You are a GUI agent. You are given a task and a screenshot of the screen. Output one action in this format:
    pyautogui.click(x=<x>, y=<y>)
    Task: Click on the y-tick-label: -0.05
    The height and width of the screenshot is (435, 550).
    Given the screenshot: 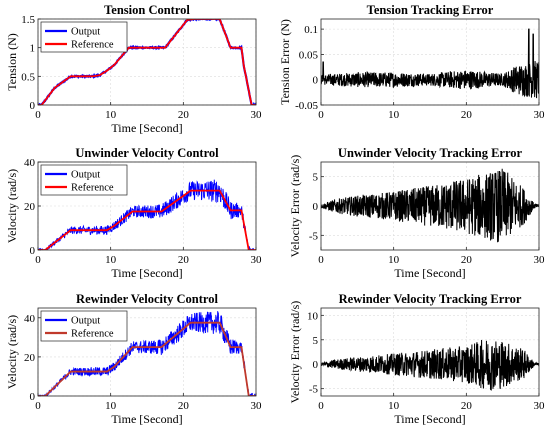 What is the action you would take?
    pyautogui.click(x=306, y=106)
    